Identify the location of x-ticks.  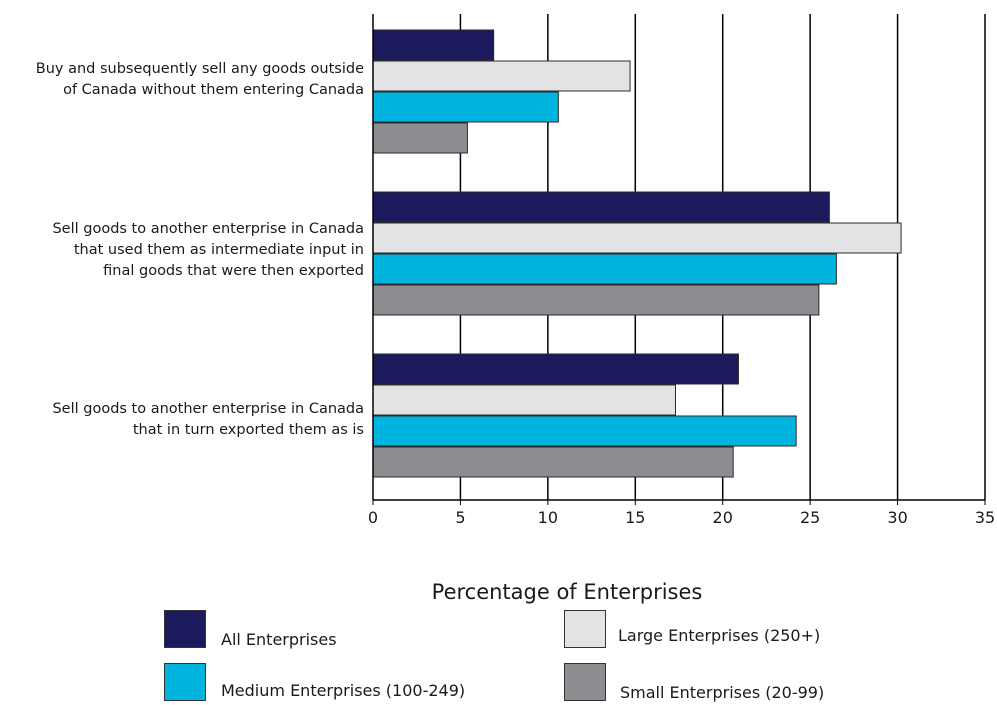
(679, 502).